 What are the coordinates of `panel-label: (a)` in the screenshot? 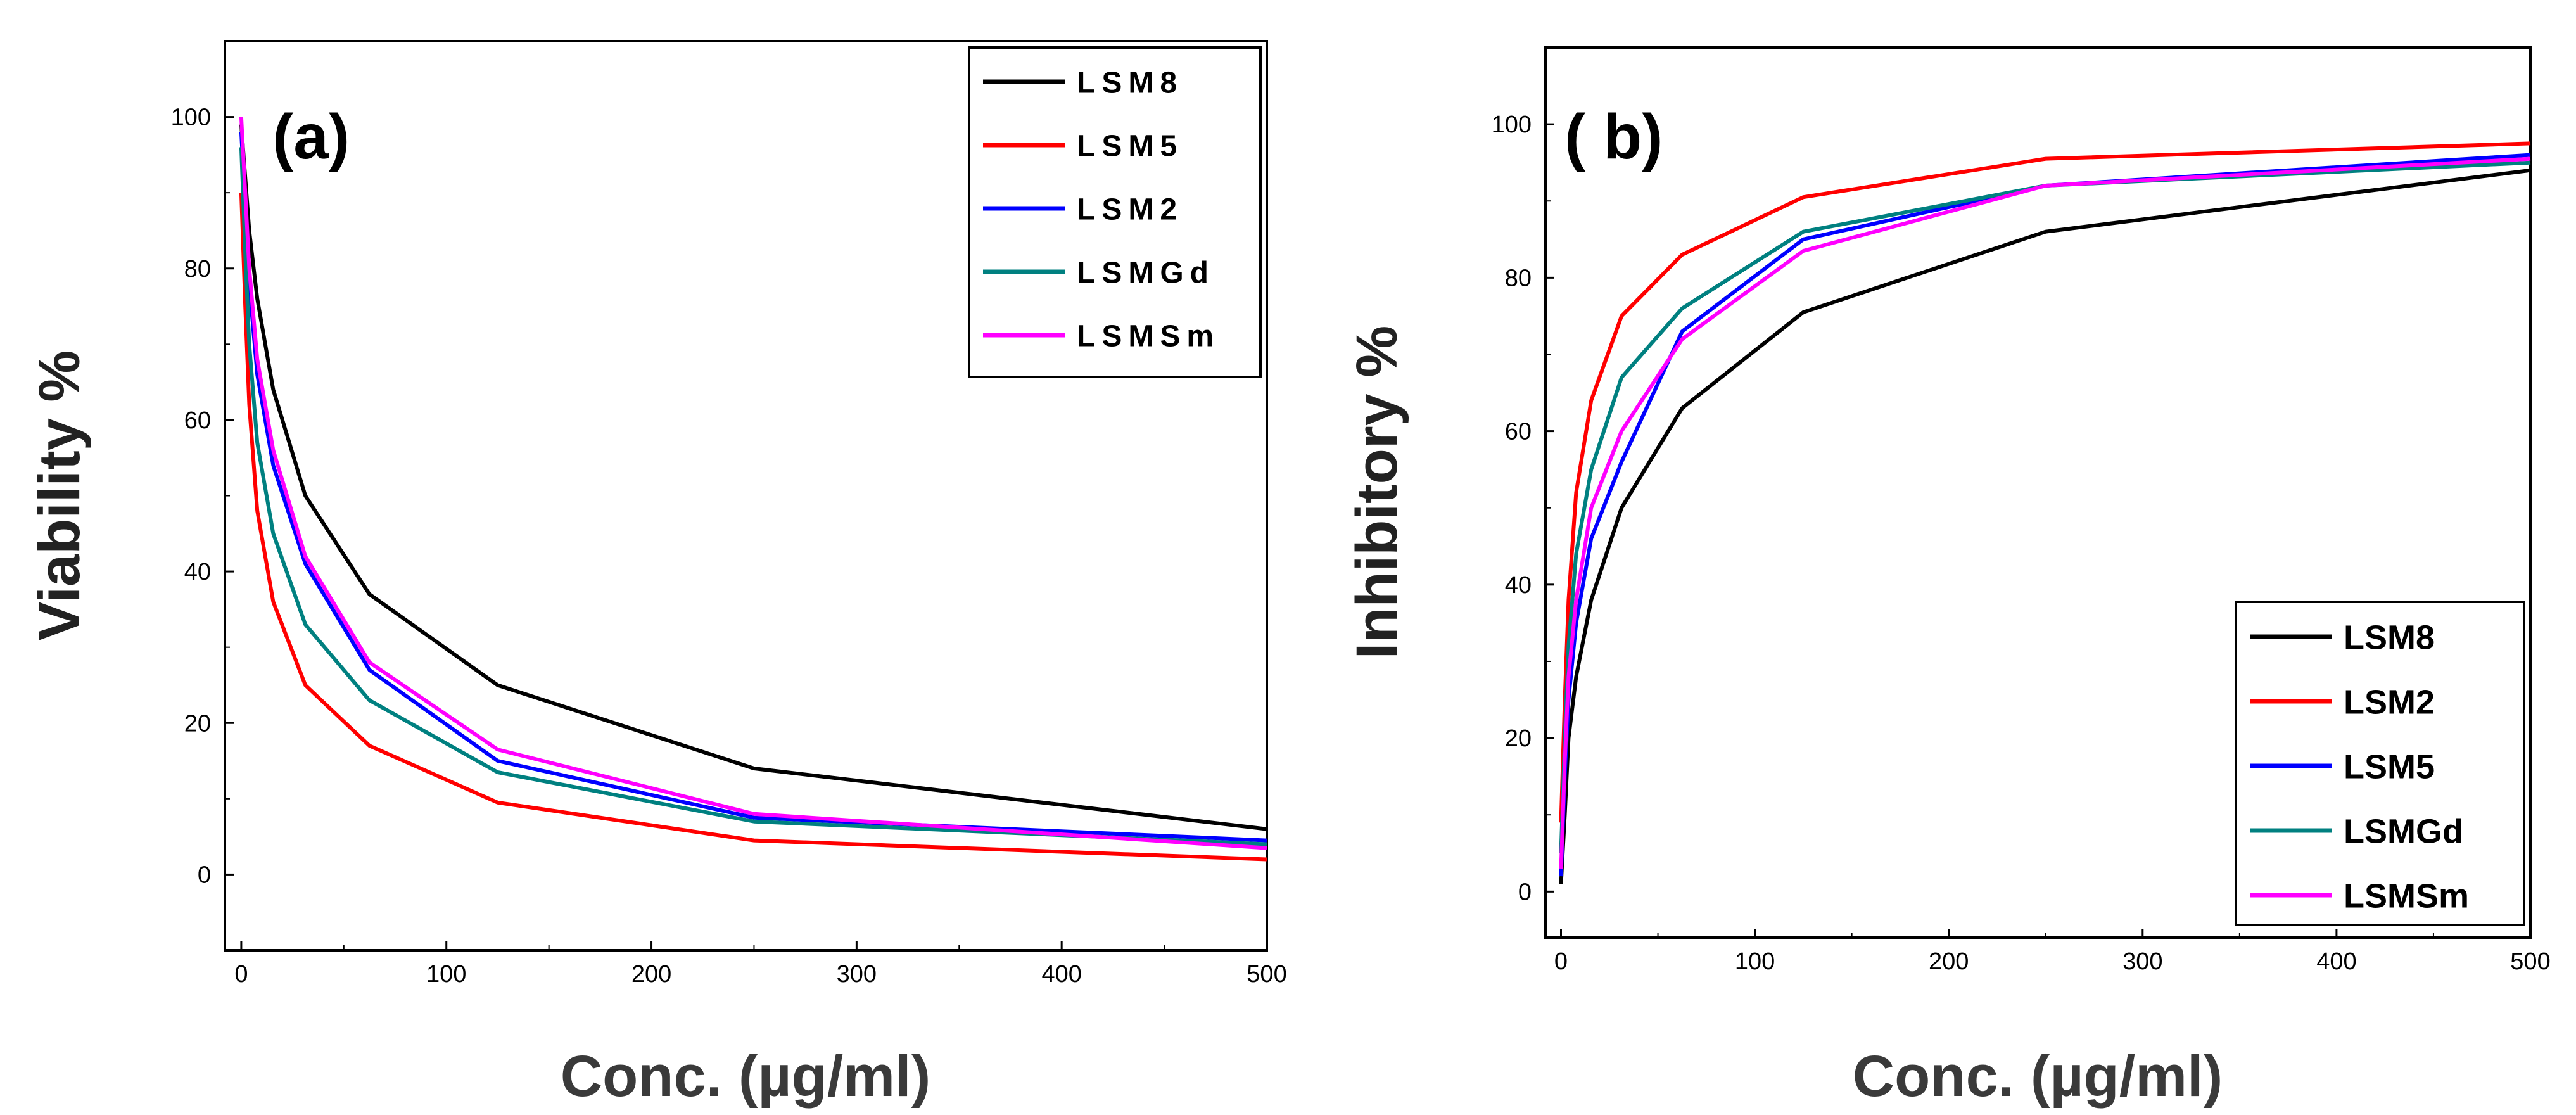 It's located at (311, 136).